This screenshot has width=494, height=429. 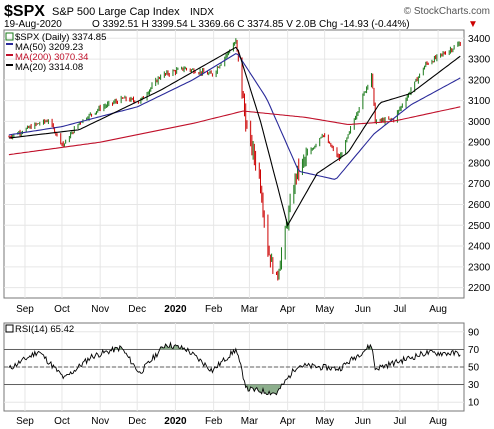 I want to click on index-name: S&P 500 Large Cap Index, so click(x=116, y=12).